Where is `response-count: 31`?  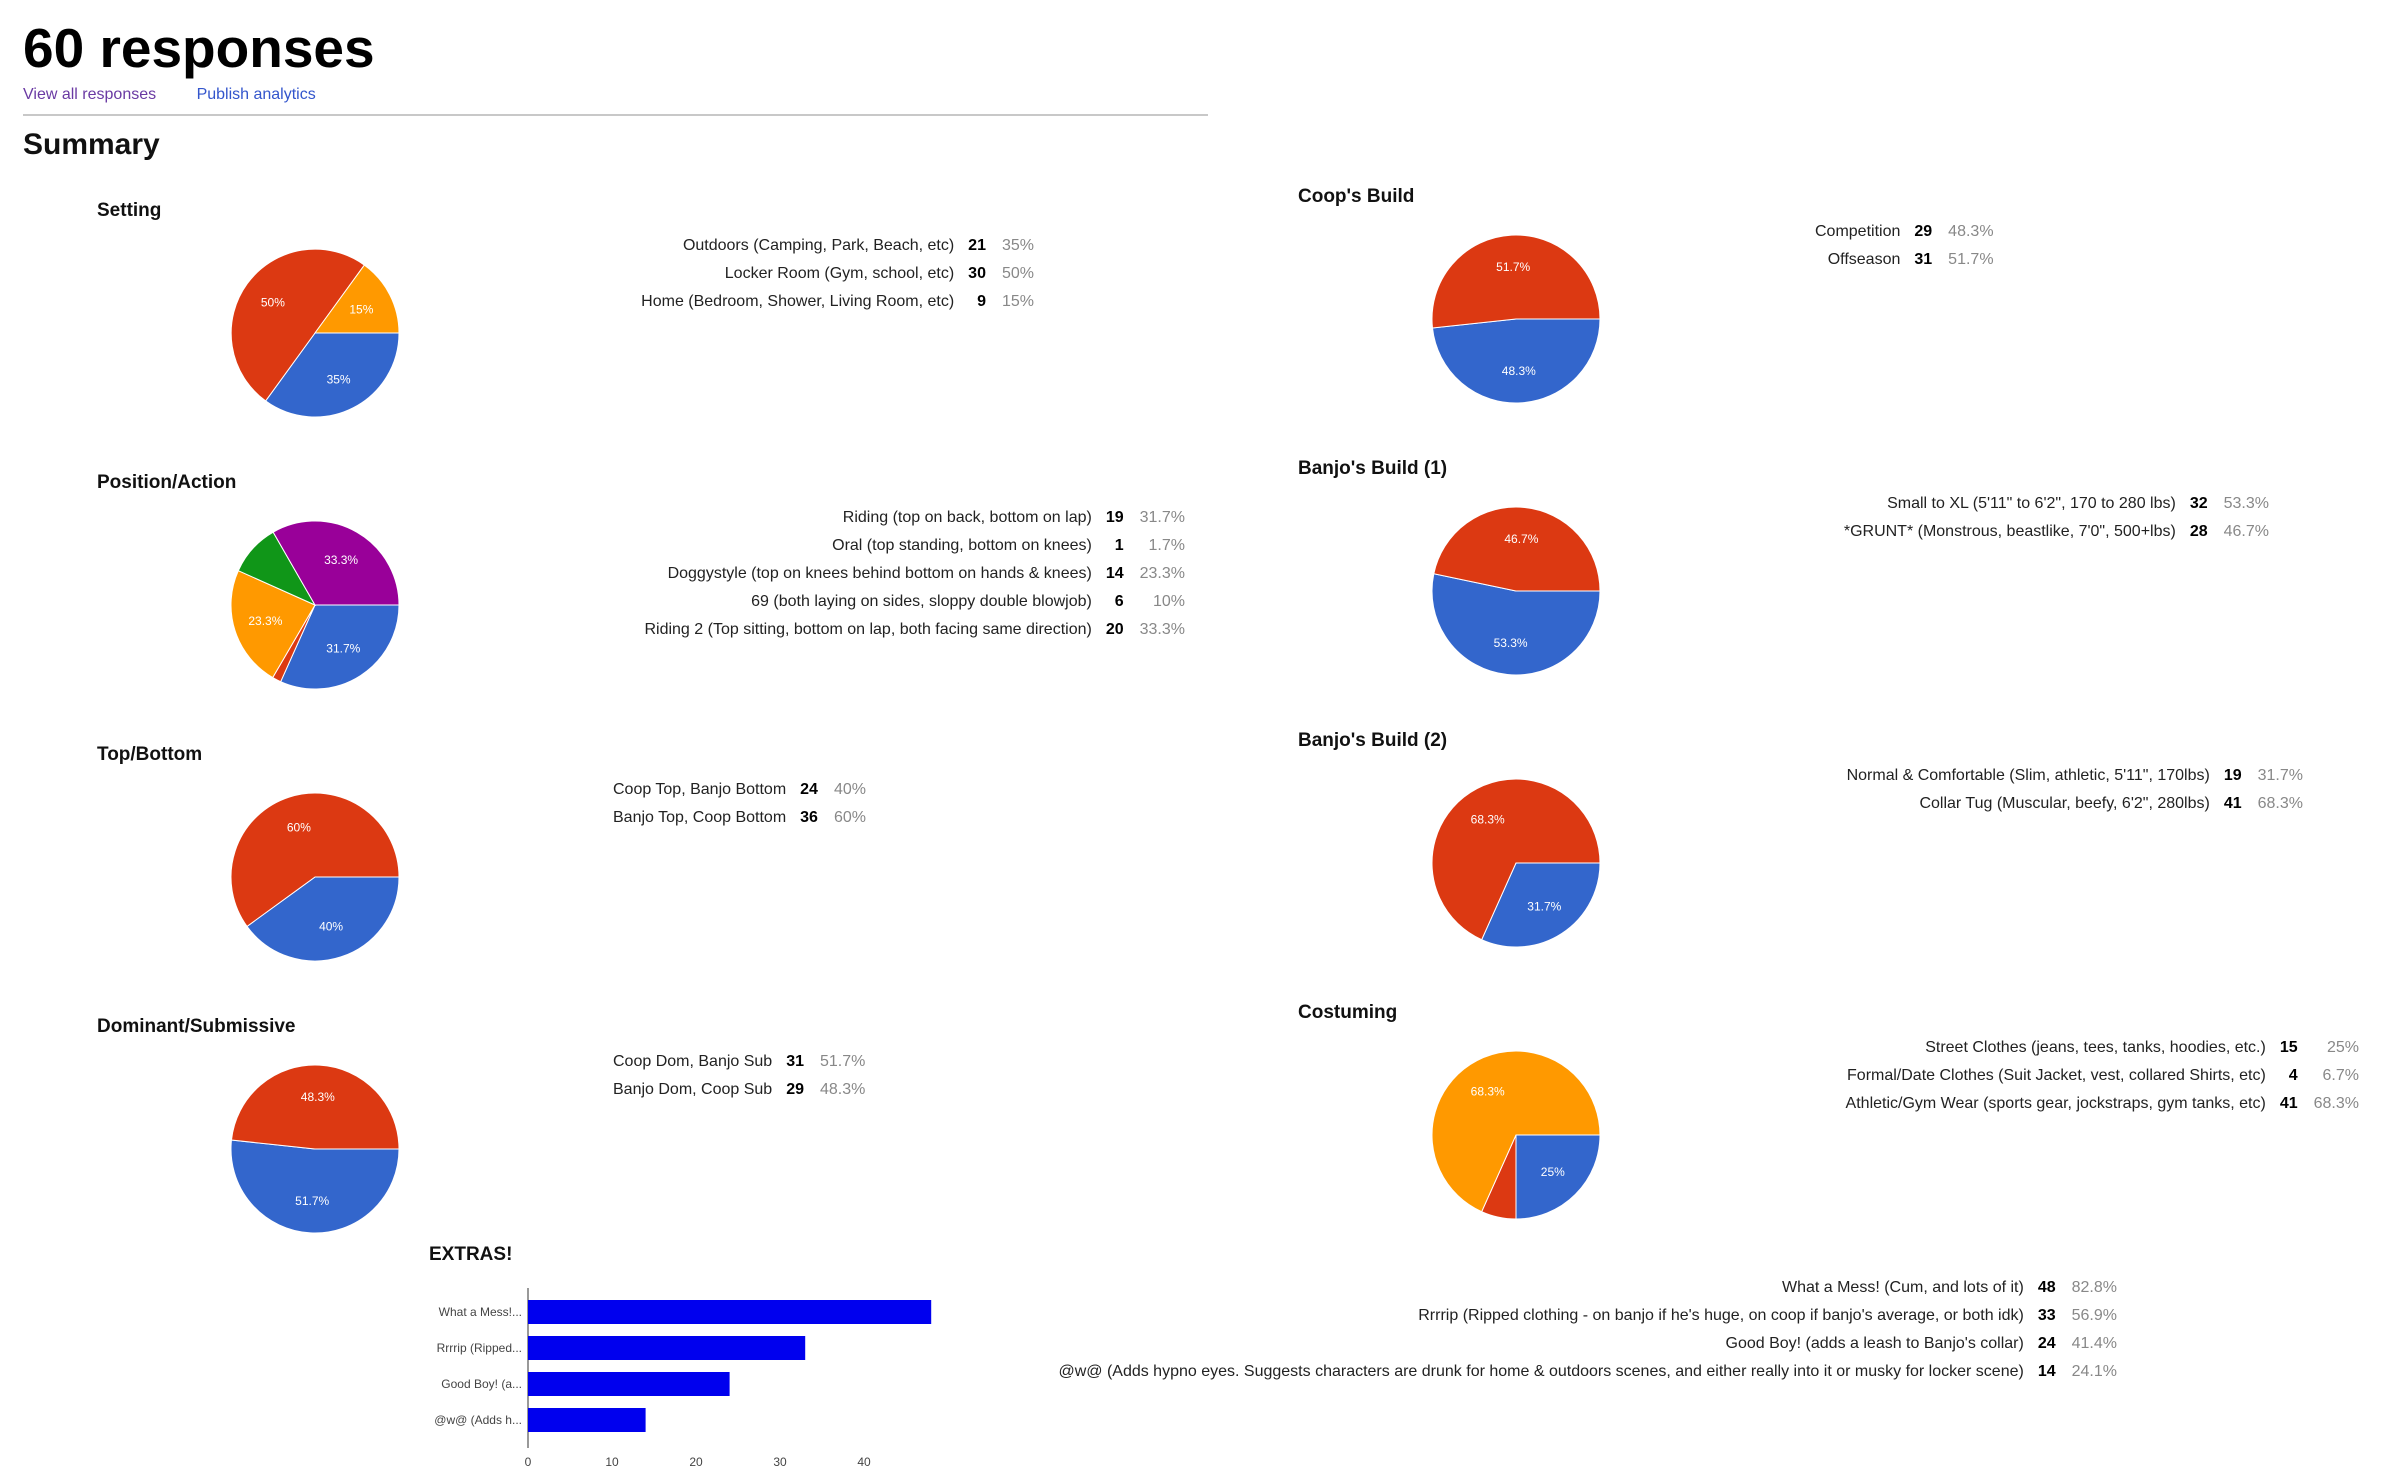
response-count: 31 is located at coordinates (1923, 259).